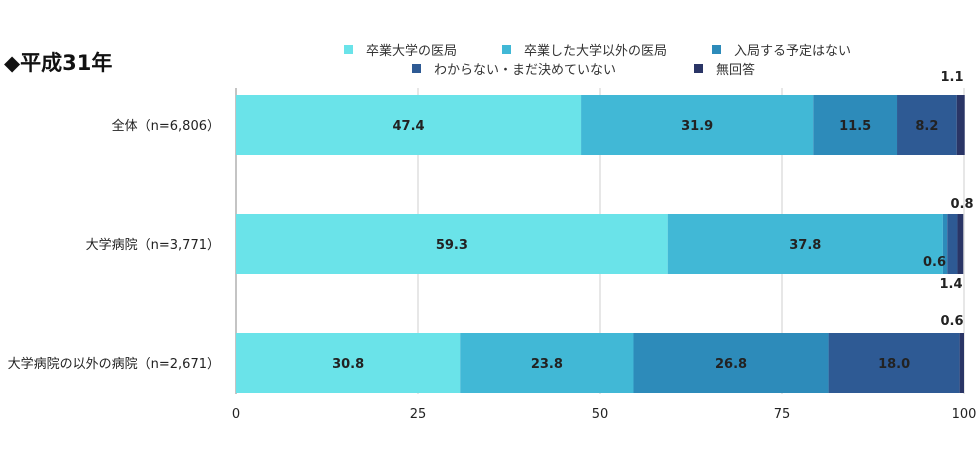 The image size is (976, 459). What do you see at coordinates (595, 51) in the screenshot?
I see `legend-label: 卒業した大学以外の医局` at bounding box center [595, 51].